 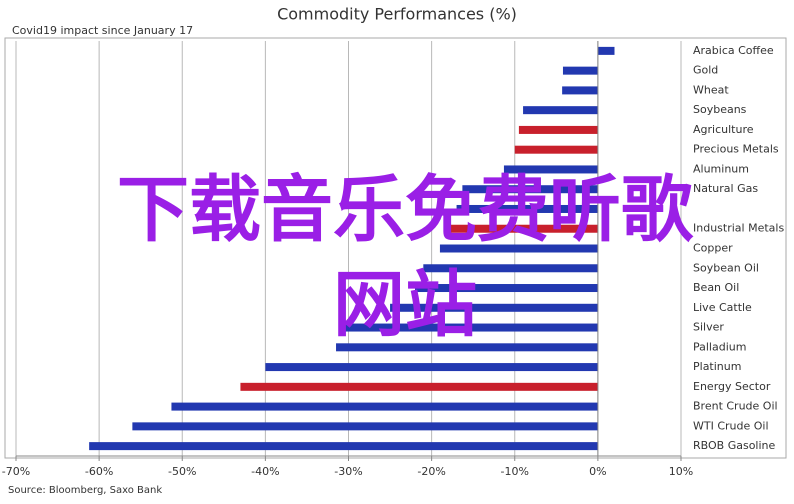 I want to click on y-tick-label: Precious Metals, so click(x=736, y=149).